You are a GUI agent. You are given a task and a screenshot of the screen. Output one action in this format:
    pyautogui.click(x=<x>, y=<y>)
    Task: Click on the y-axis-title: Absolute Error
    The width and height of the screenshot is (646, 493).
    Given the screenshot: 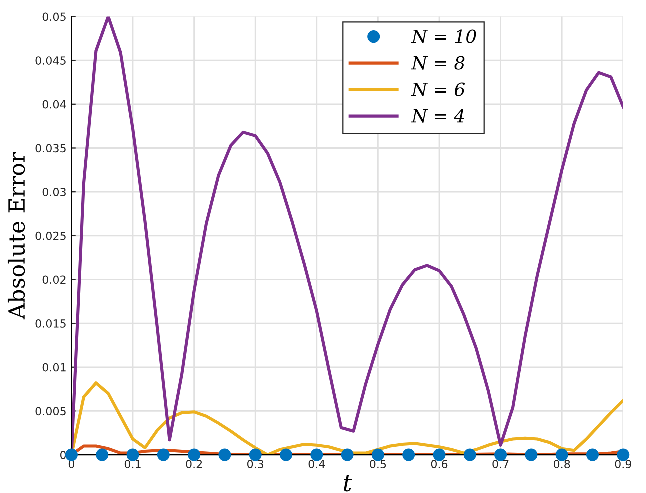 What is the action you would take?
    pyautogui.click(x=17, y=236)
    